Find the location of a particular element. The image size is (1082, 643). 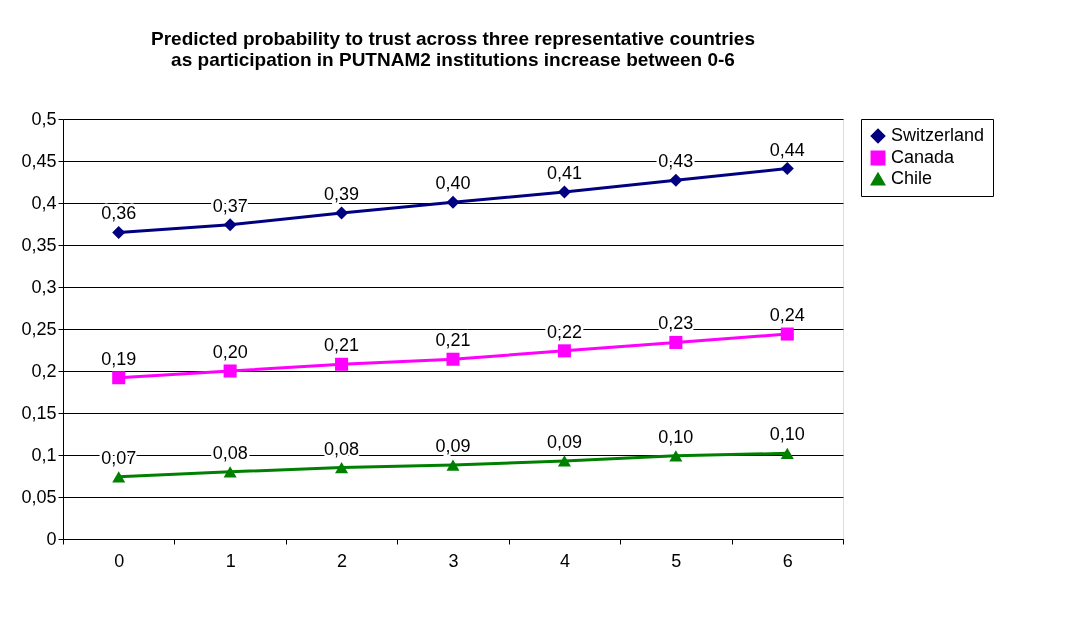

x-tick-label: 0 is located at coordinates (119, 560).